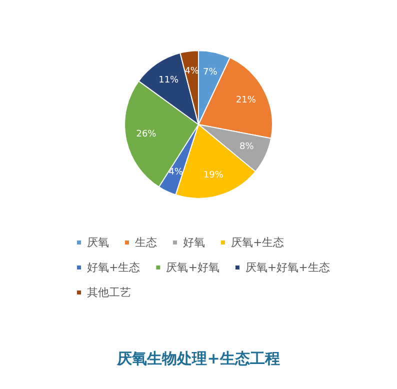 The width and height of the screenshot is (397, 389). What do you see at coordinates (98, 242) in the screenshot?
I see `legend-label: 厌氧` at bounding box center [98, 242].